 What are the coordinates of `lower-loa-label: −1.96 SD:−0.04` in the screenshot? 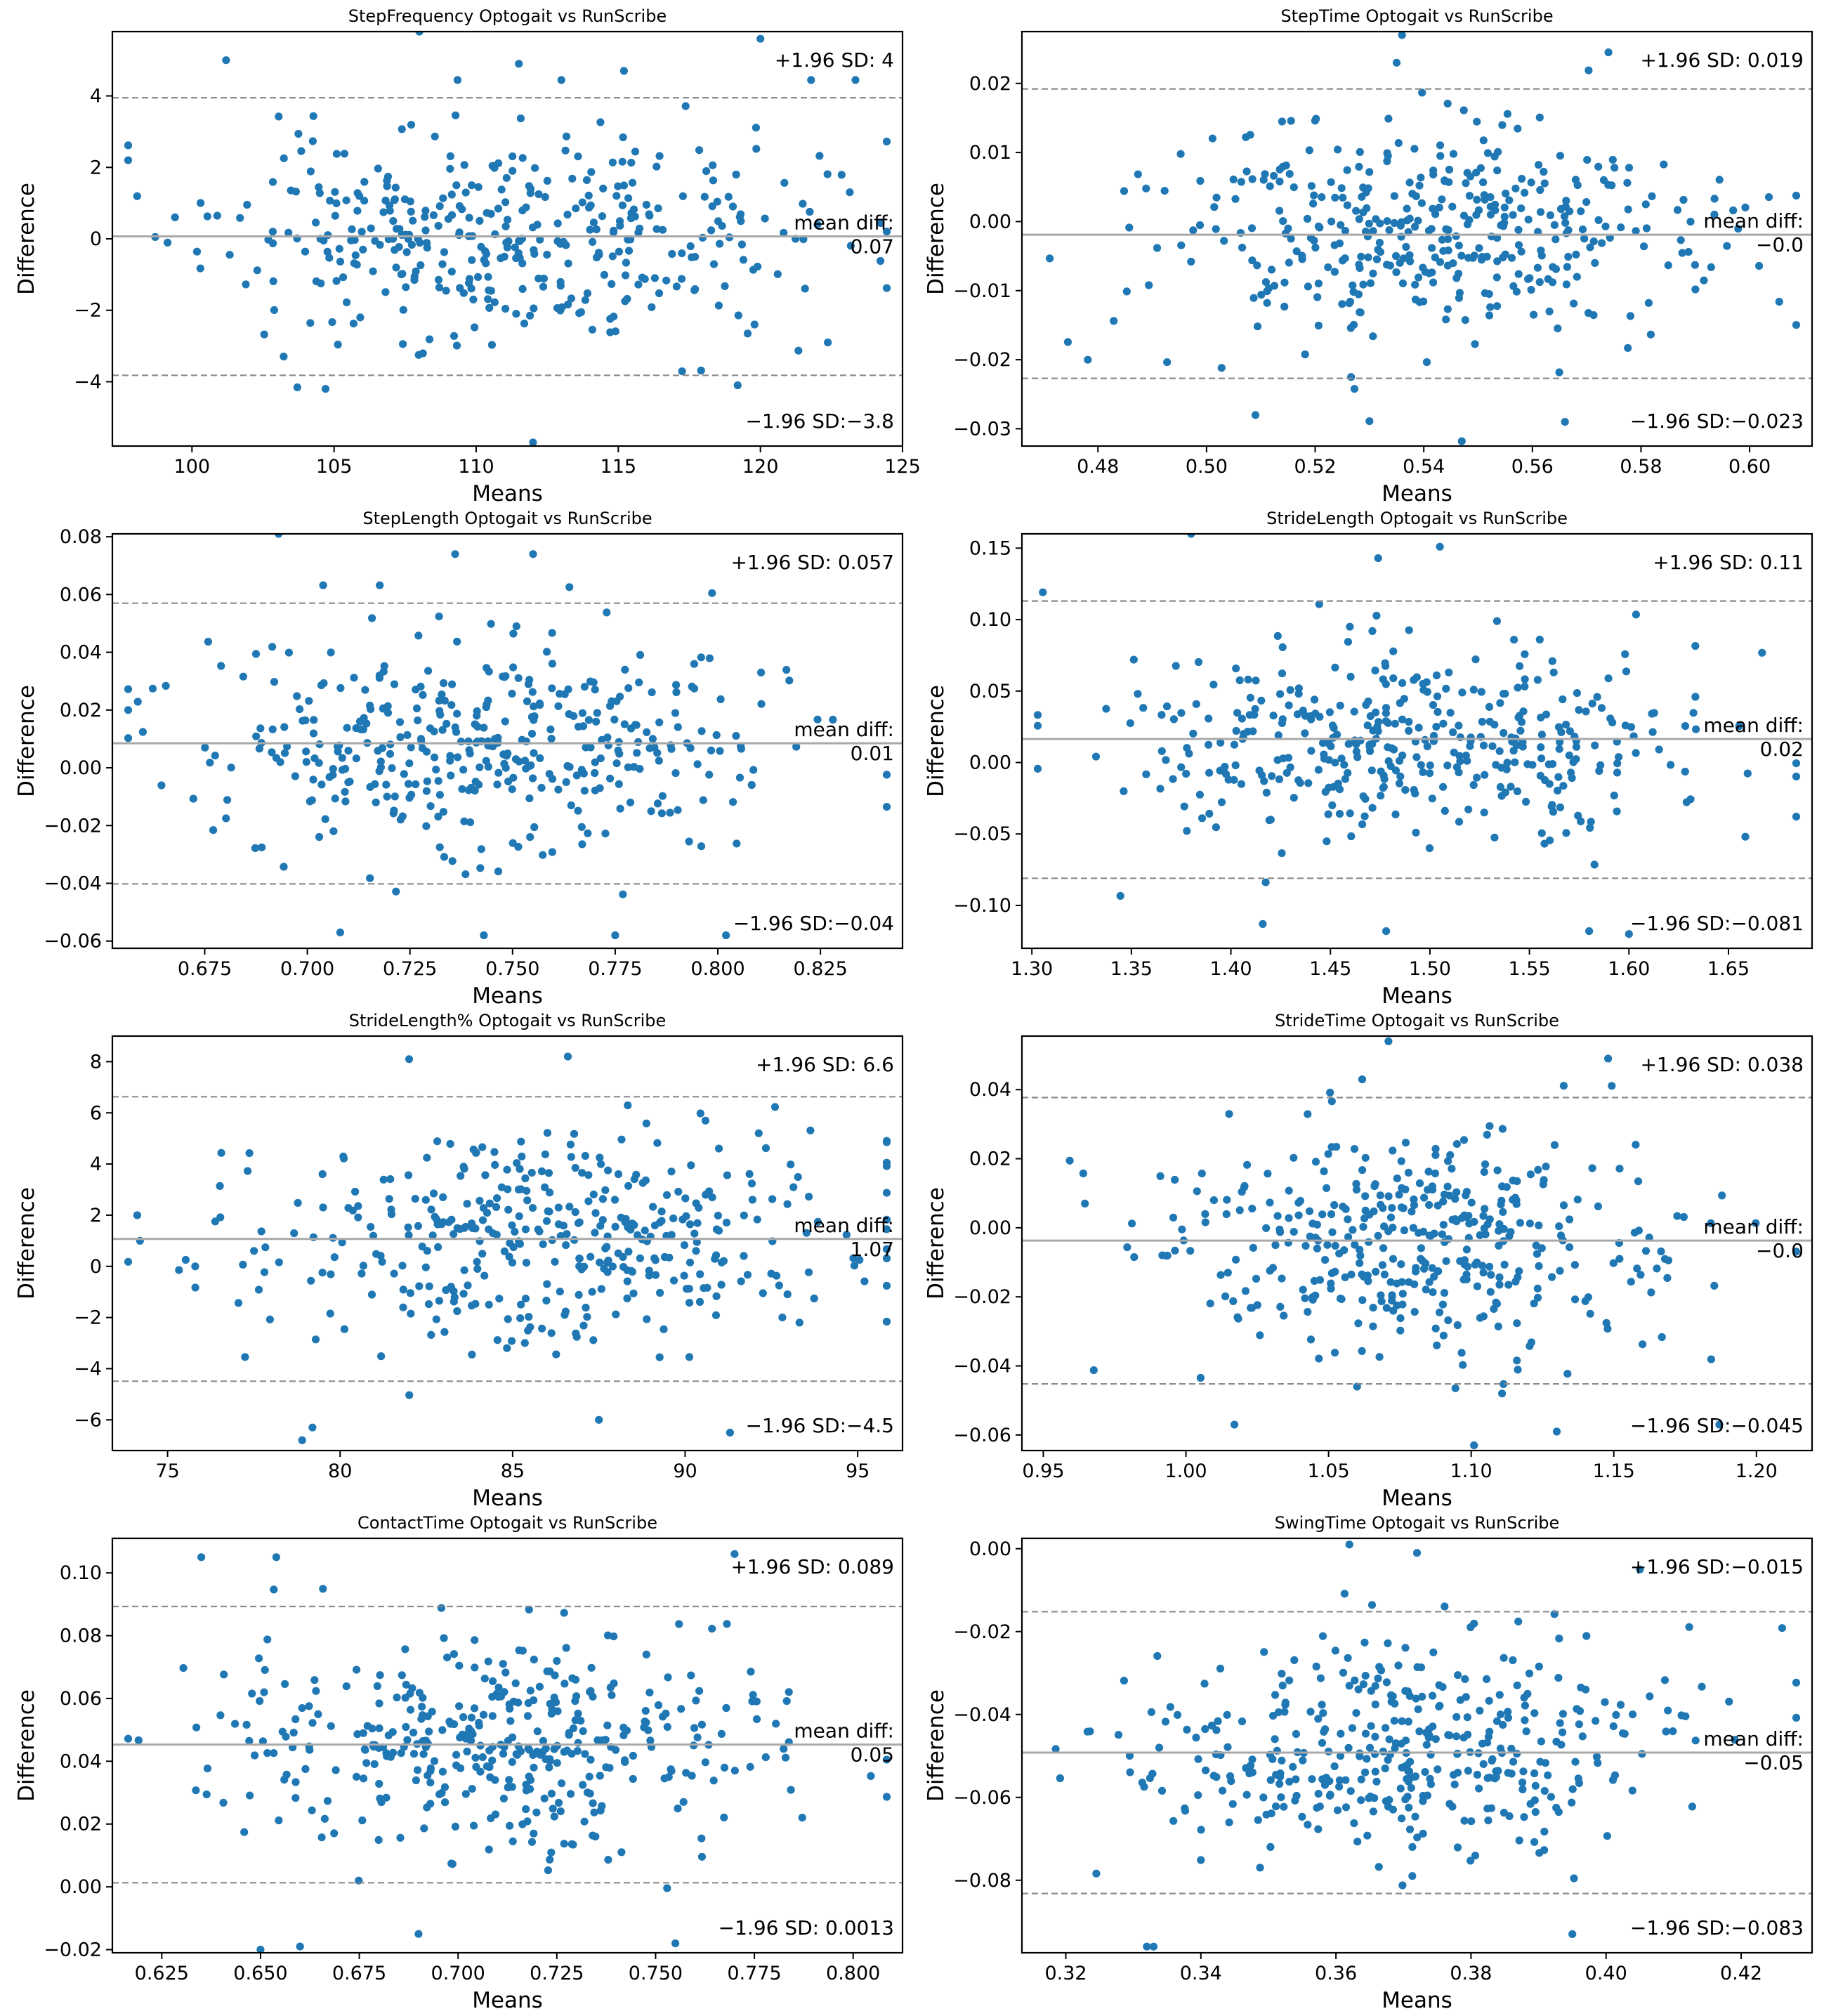 It's located at (814, 923).